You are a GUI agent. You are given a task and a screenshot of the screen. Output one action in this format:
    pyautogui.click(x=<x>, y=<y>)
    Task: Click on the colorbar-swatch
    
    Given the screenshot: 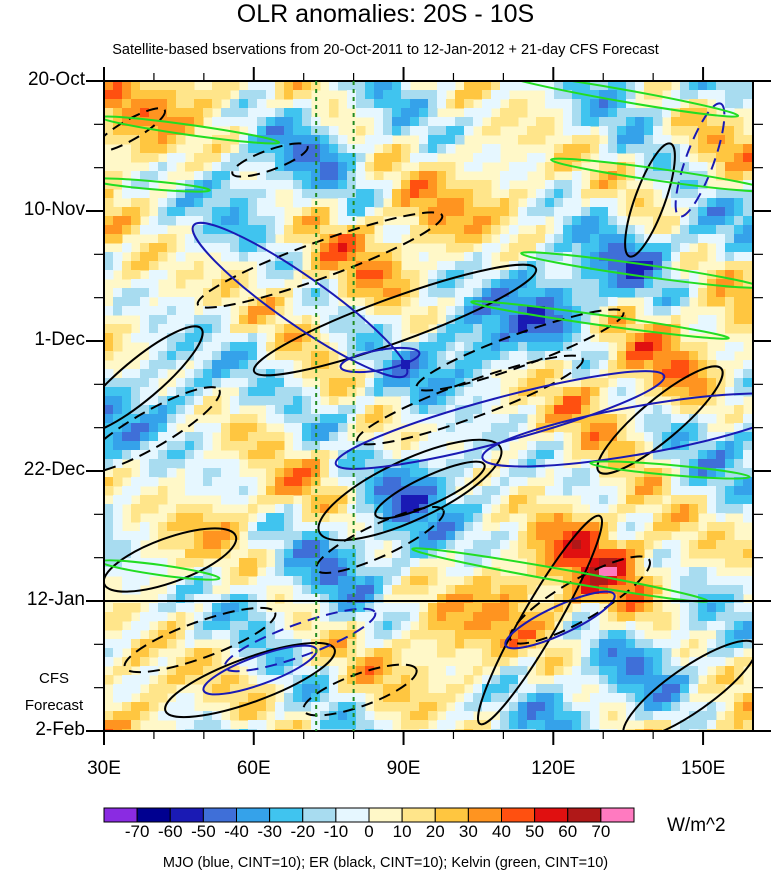 What is the action you would take?
    pyautogui.click(x=484, y=815)
    